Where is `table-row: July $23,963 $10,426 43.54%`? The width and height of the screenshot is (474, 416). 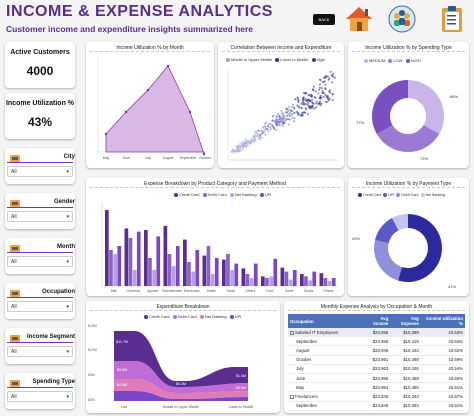 table-row: July $23,963 $10,426 43.54% is located at coordinates (376, 369).